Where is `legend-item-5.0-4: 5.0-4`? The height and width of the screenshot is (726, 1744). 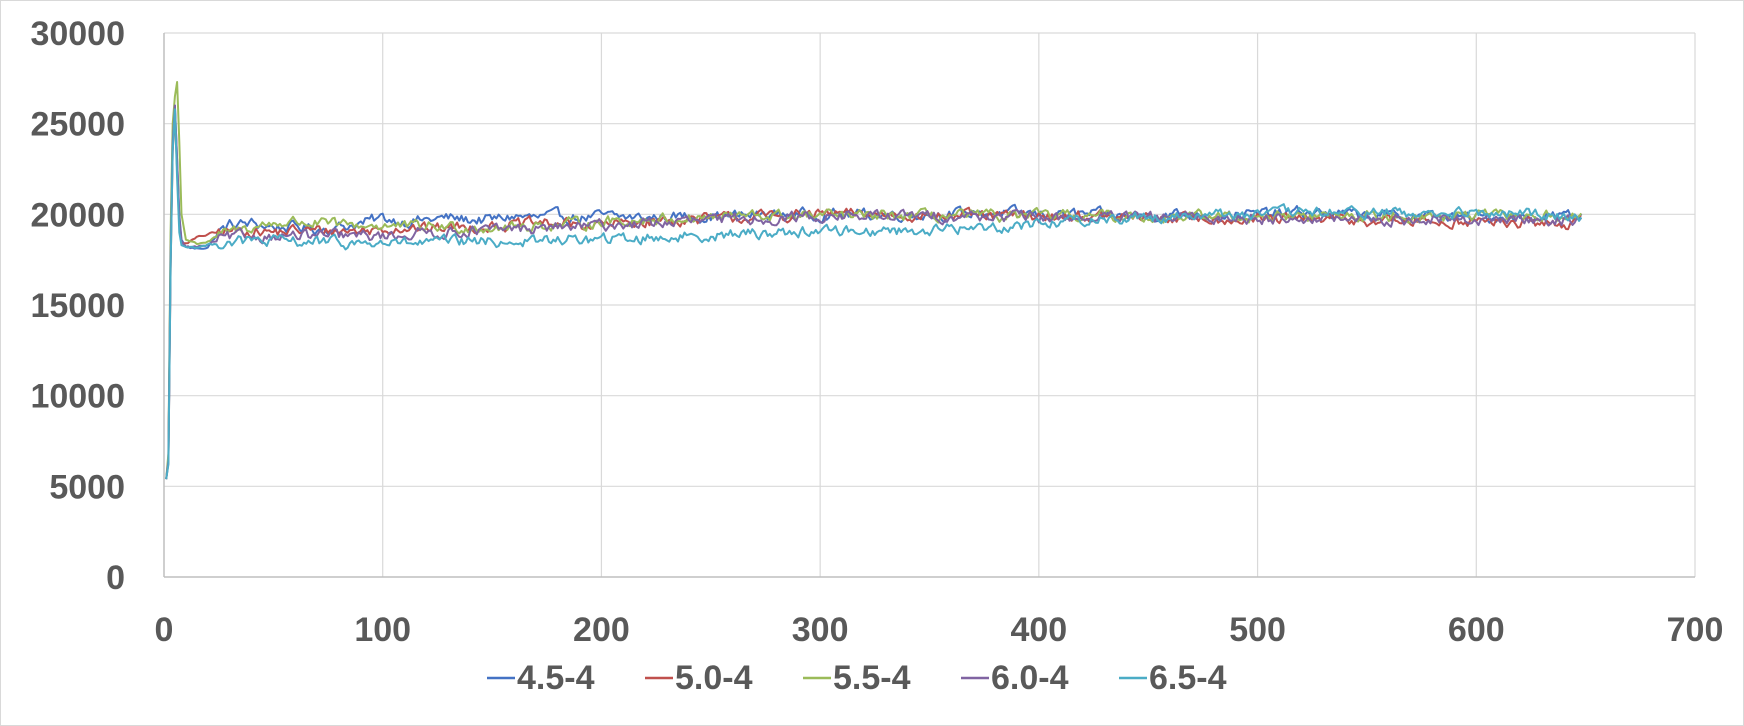 legend-item-5.0-4: 5.0-4 is located at coordinates (699, 678).